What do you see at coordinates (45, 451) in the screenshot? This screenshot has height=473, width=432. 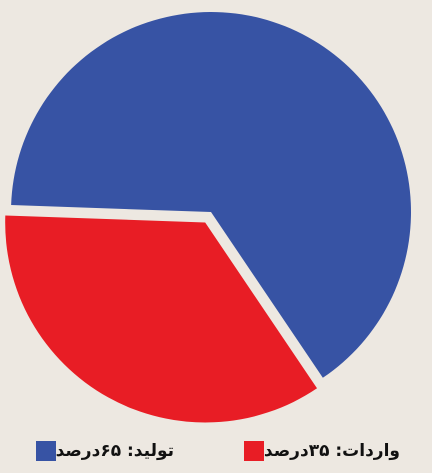 I see `legend-swatch-production` at bounding box center [45, 451].